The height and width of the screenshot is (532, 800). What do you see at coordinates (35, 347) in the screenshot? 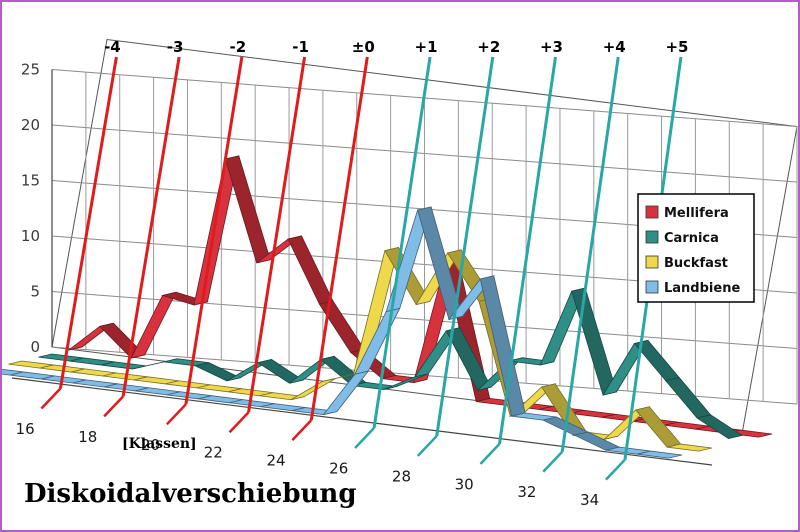
I see `y-tick-label: 0` at bounding box center [35, 347].